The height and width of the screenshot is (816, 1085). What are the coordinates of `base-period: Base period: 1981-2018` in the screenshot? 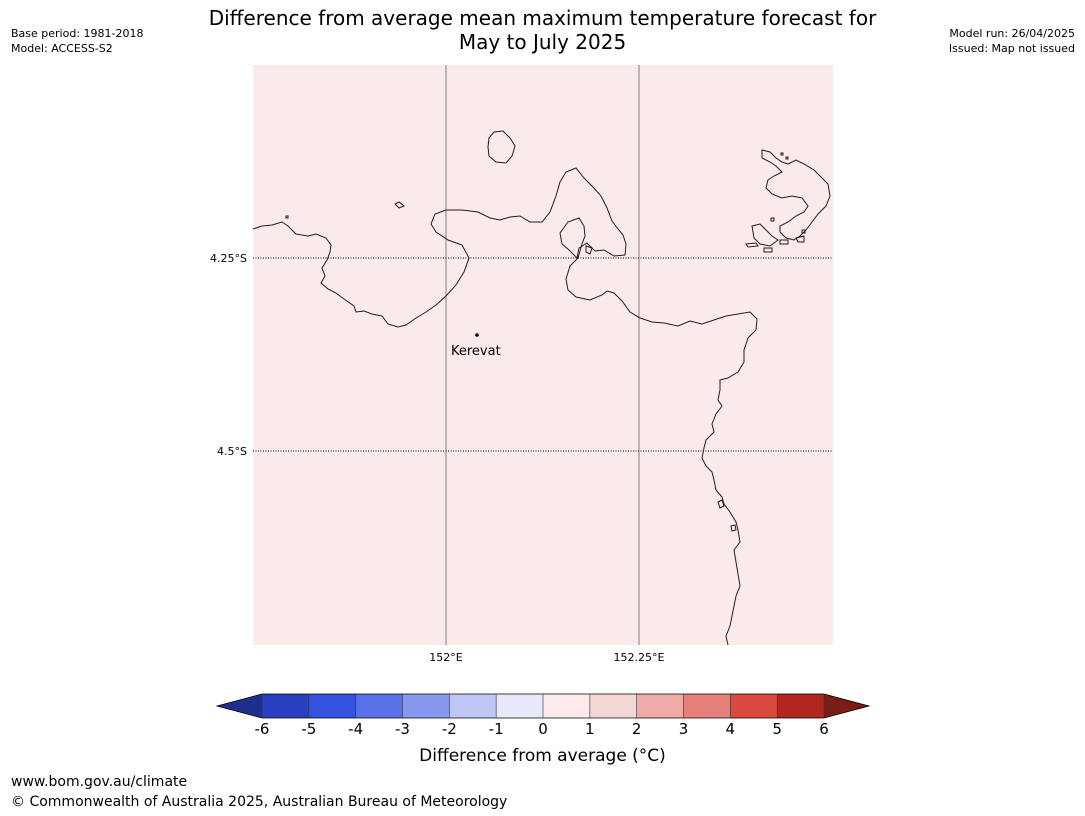 It's located at (77, 33).